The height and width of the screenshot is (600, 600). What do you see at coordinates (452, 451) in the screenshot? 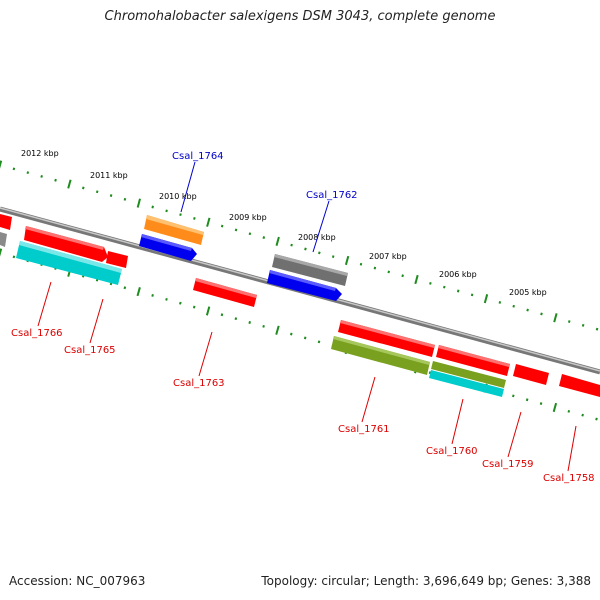
I see `gene-label-csal-1760: Csal_1760` at bounding box center [452, 451].